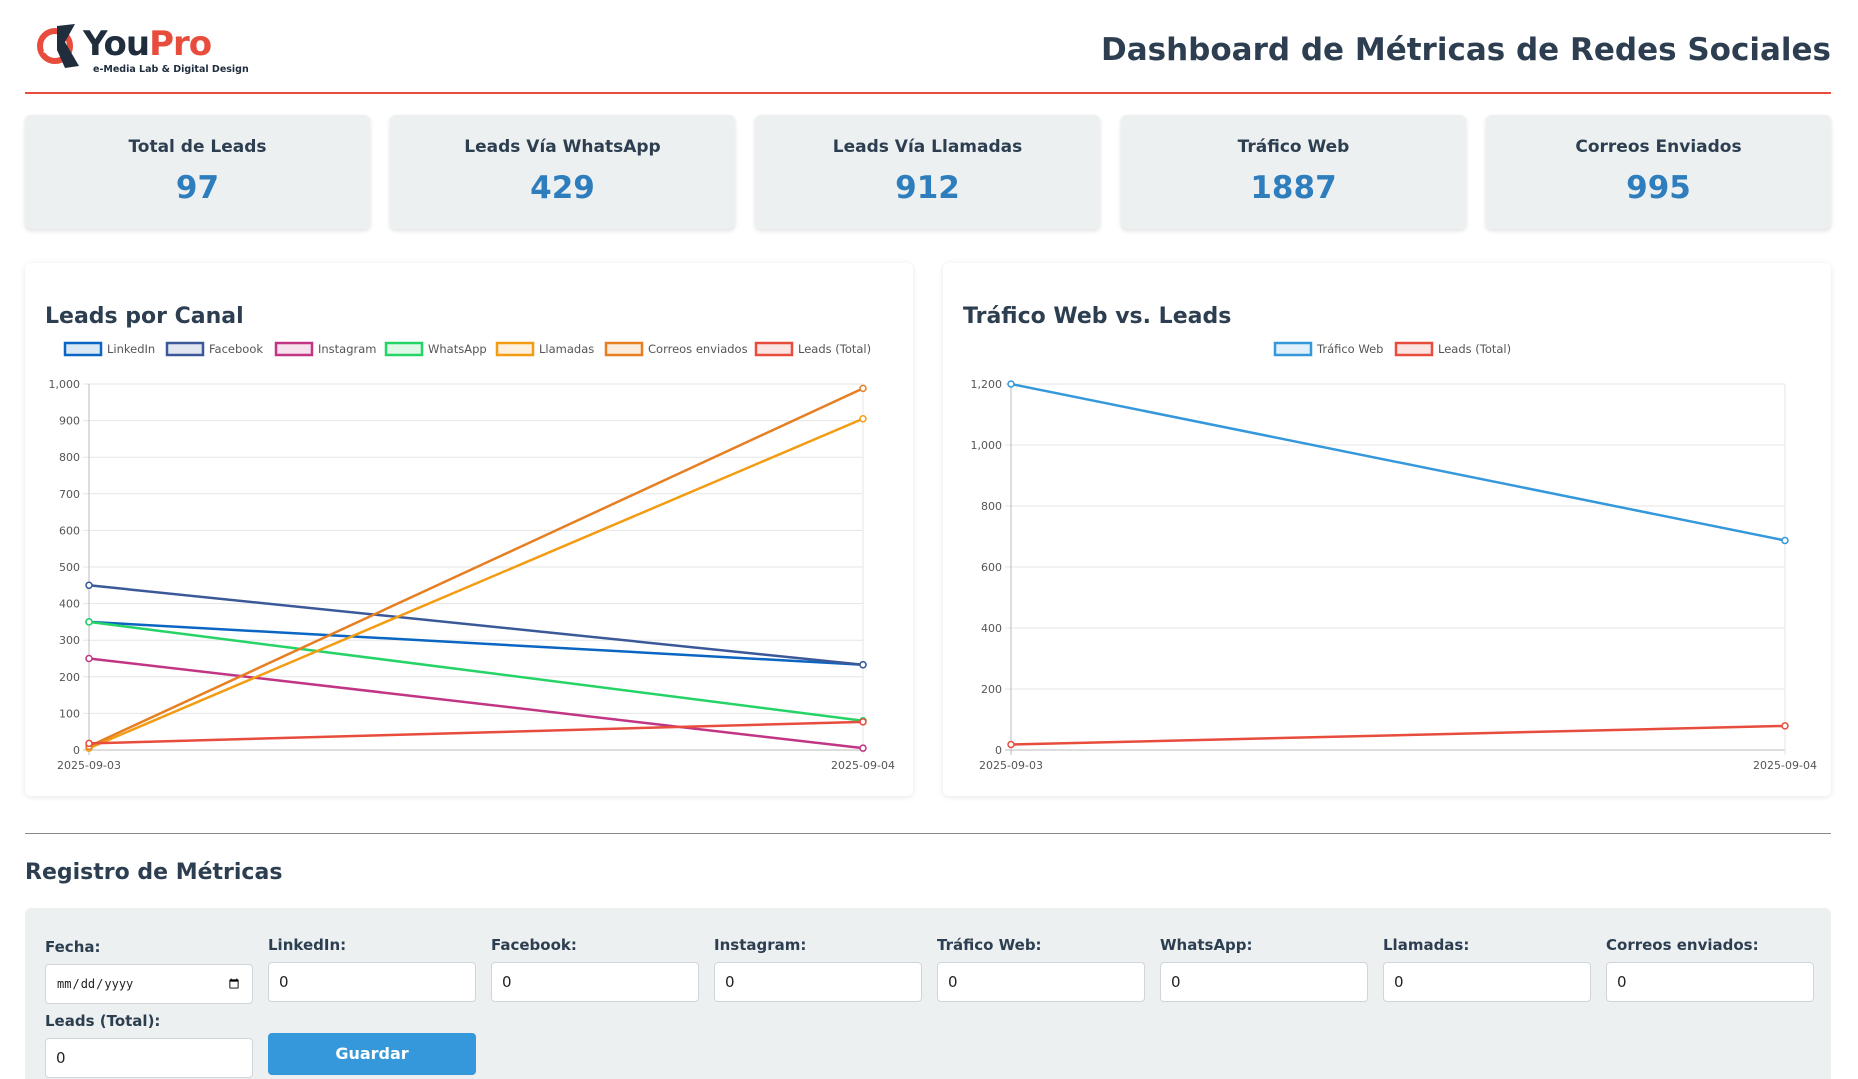  Describe the element at coordinates (307, 945) in the screenshot. I see `field-label: LinkedIn:` at that location.